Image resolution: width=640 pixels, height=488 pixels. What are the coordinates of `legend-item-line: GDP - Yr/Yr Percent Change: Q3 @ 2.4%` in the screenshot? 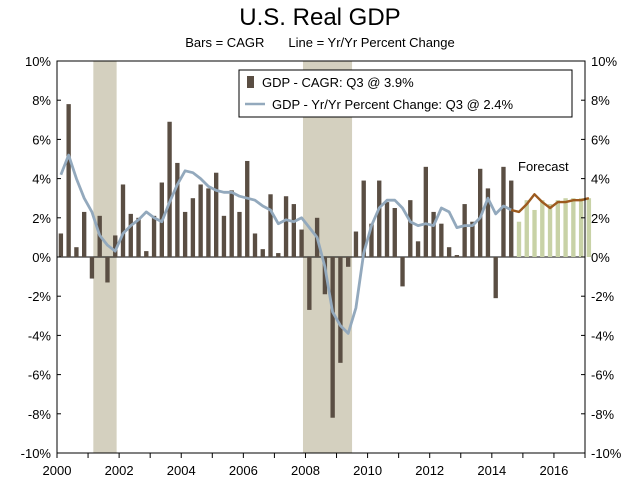 It's located at (392, 104).